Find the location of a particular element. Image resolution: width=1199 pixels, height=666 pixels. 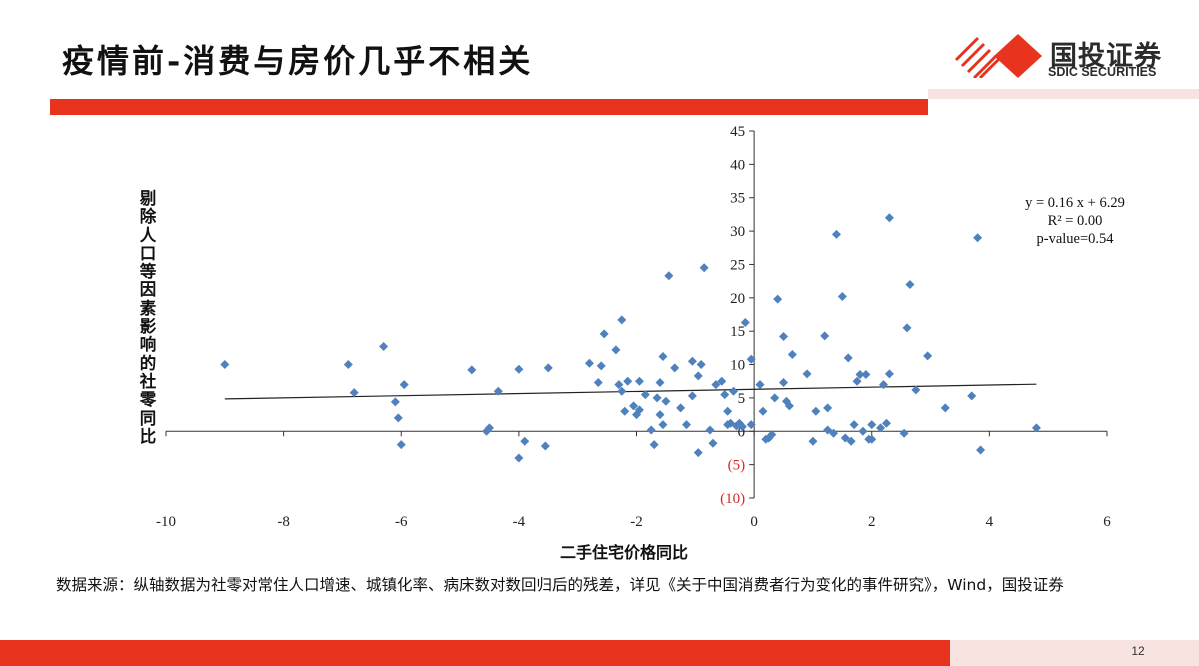

y-tick-label: 35 is located at coordinates (737, 199).